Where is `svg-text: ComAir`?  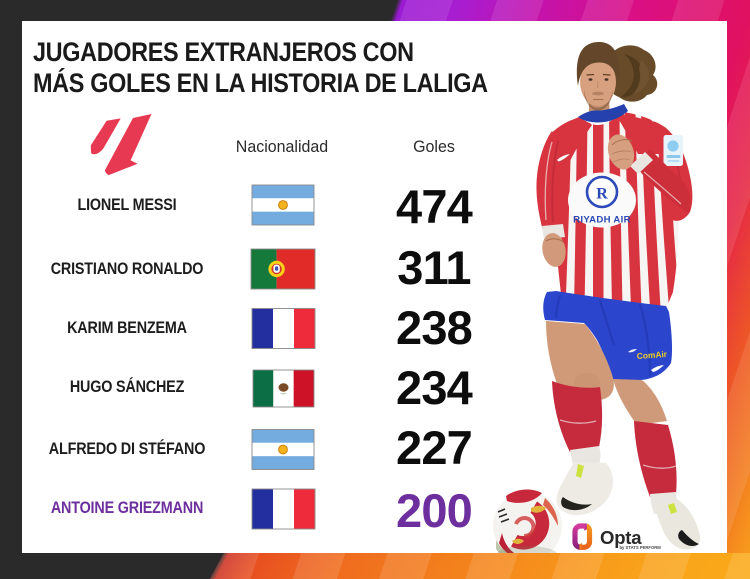 svg-text: ComAir is located at coordinates (652, 355).